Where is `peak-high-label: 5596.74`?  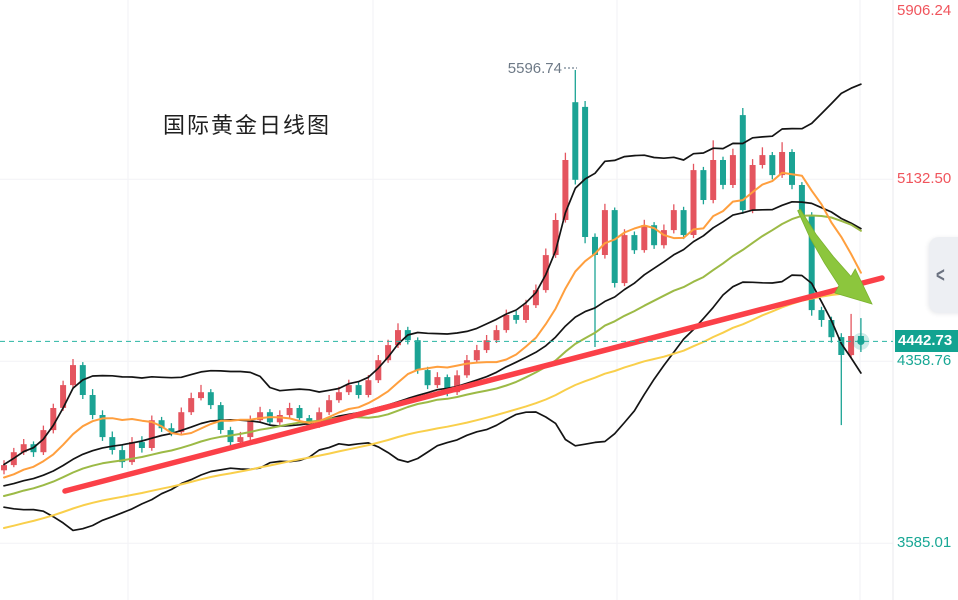 peak-high-label: 5596.74 is located at coordinates (534, 68).